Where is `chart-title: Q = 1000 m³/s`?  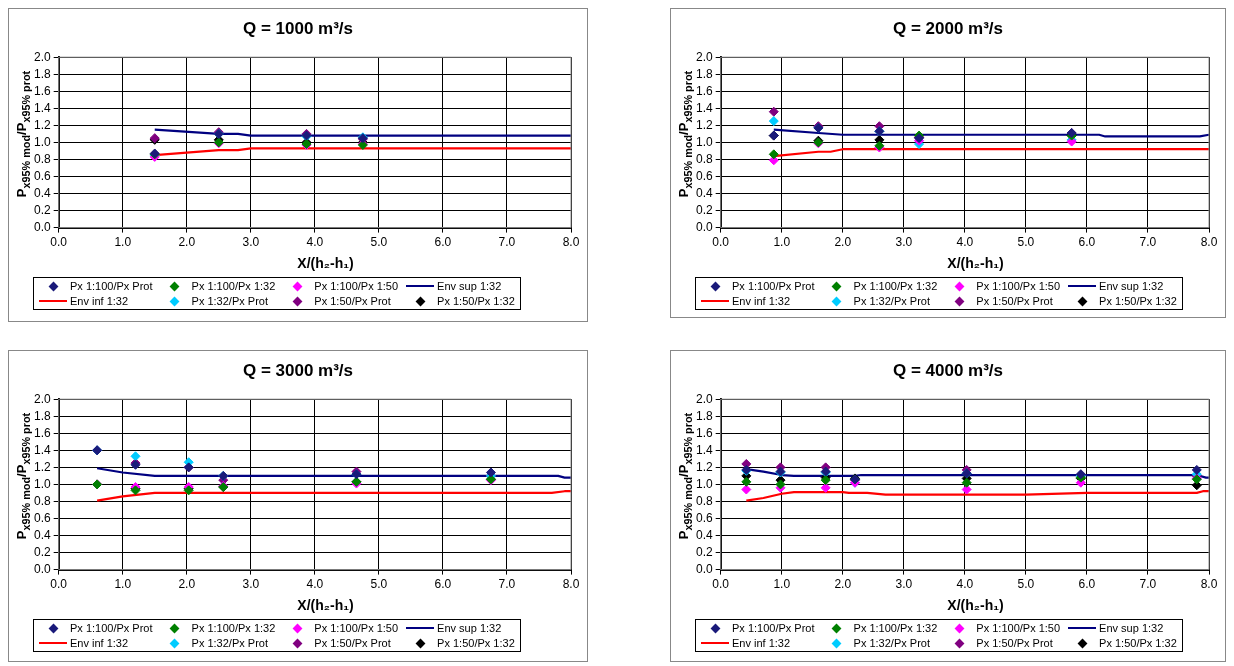 chart-title: Q = 1000 m³/s is located at coordinates (298, 29).